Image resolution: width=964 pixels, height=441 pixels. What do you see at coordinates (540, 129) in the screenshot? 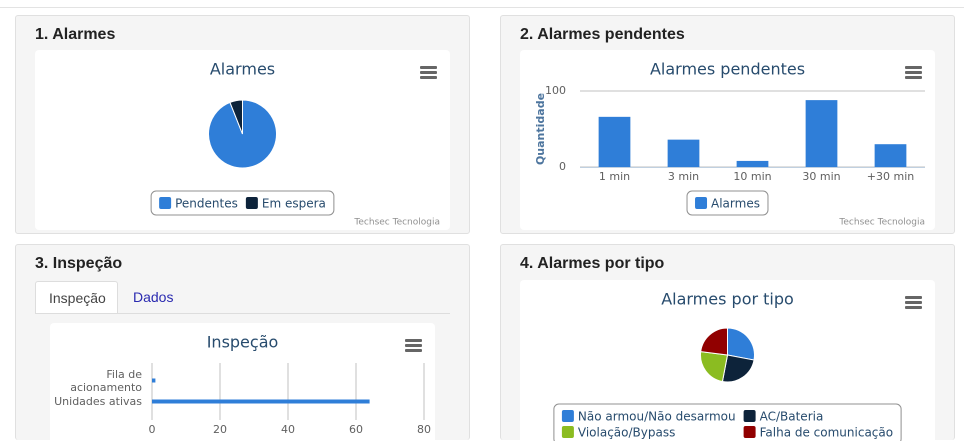
I see `y-axis-label: Quantidade` at bounding box center [540, 129].